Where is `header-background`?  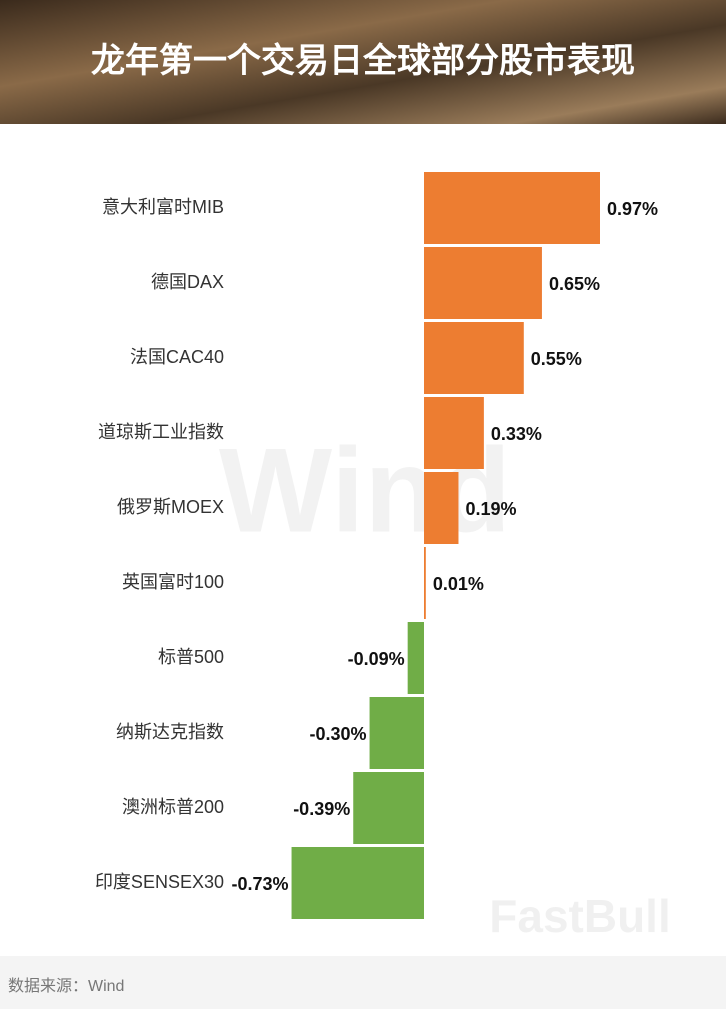 header-background is located at coordinates (363, 62).